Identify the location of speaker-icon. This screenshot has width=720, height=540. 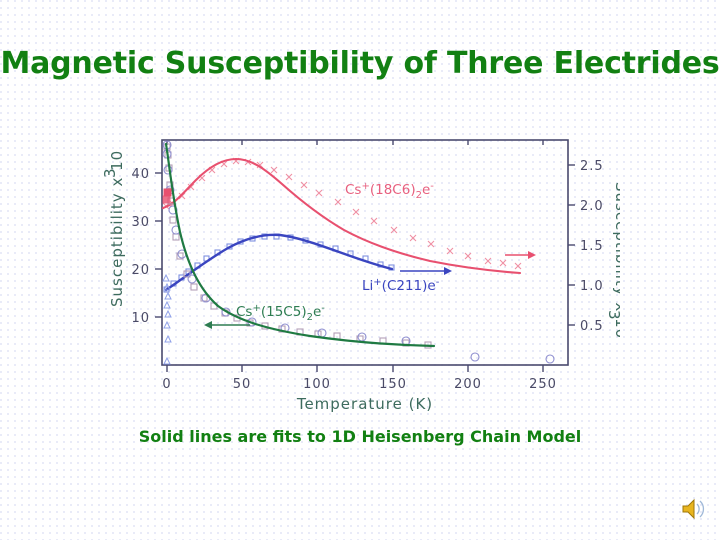
(693, 509).